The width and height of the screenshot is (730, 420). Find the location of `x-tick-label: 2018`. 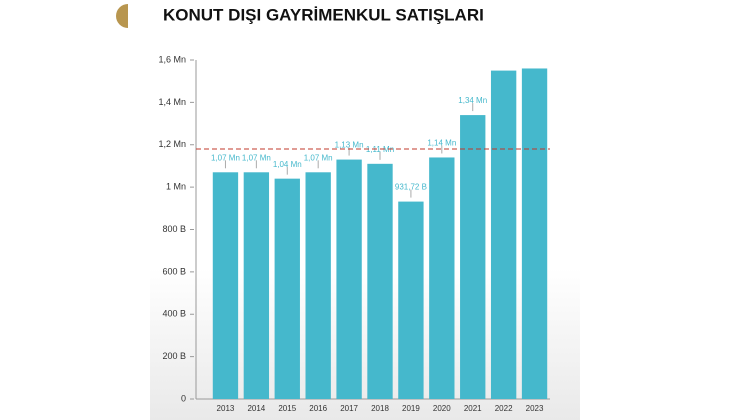

x-tick-label: 2018 is located at coordinates (380, 408).